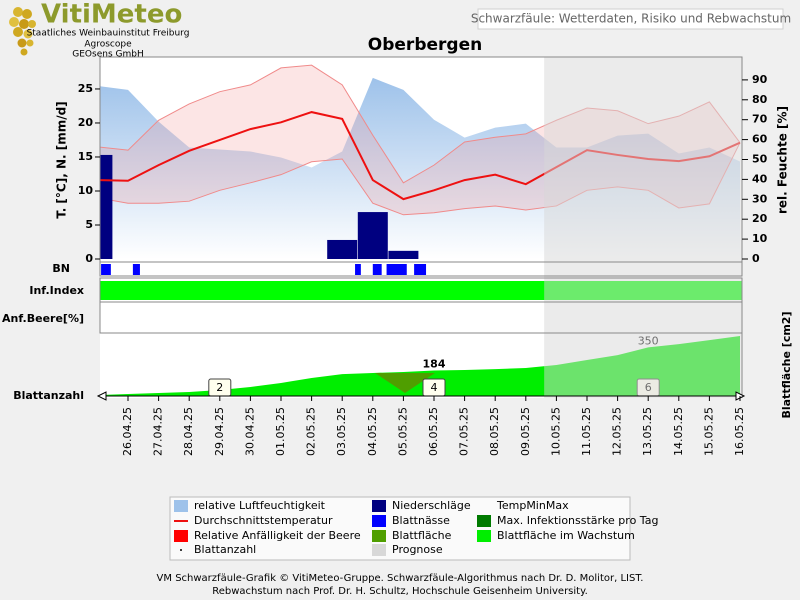 The image size is (800, 600). Describe the element at coordinates (494, 431) in the screenshot. I see `x-tick-label: 08.05.25` at that location.